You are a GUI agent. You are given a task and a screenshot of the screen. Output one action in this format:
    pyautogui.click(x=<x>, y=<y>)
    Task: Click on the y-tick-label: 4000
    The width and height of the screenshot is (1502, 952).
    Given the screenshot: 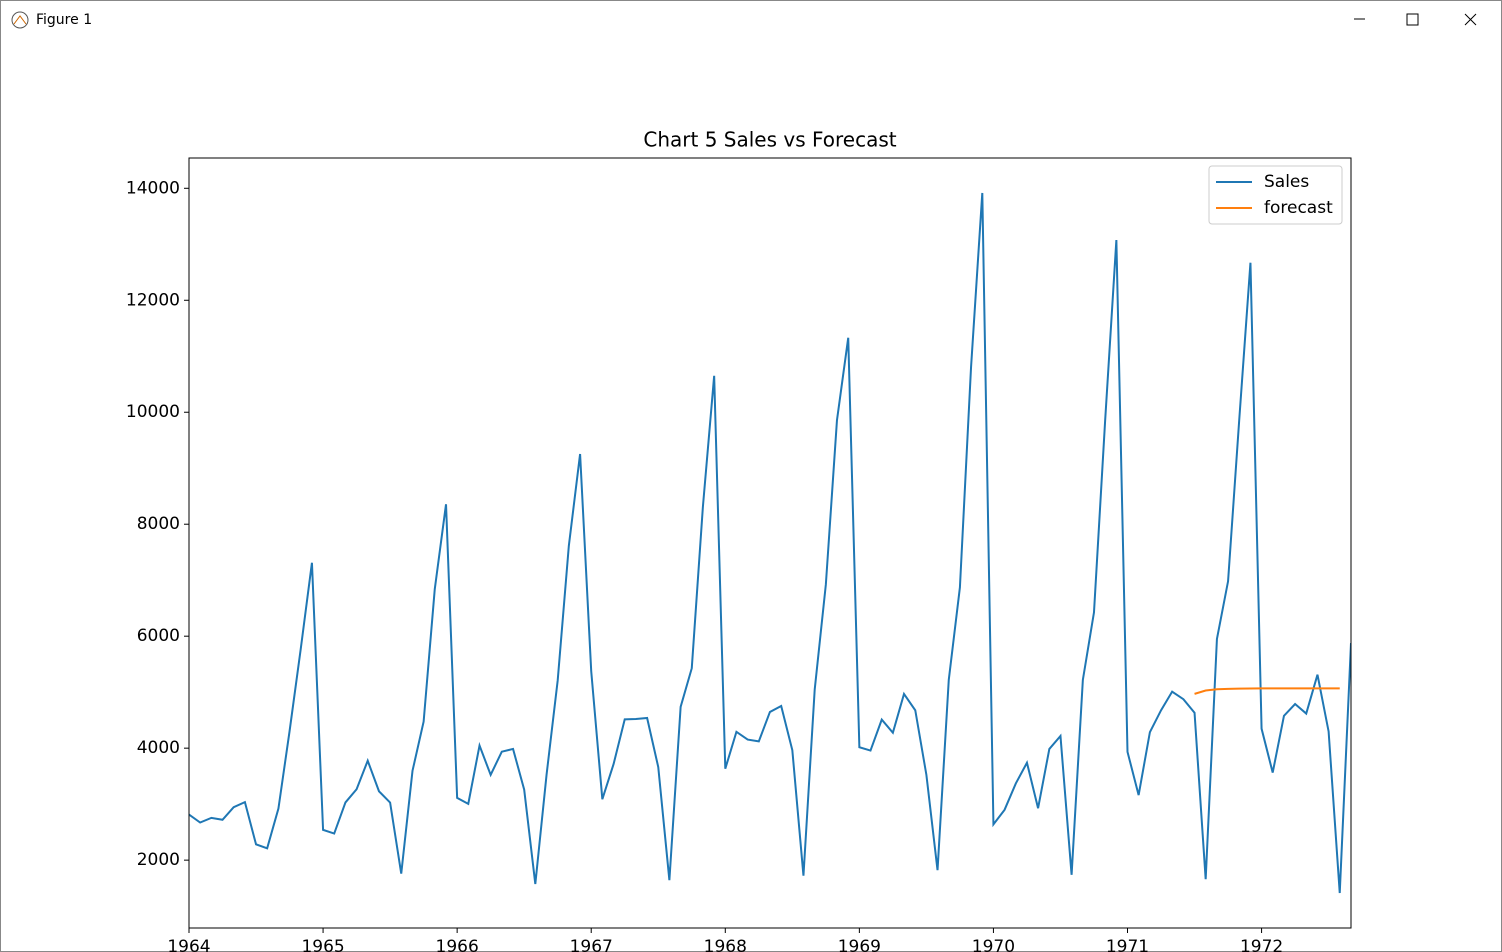 What is the action you would take?
    pyautogui.click(x=158, y=748)
    